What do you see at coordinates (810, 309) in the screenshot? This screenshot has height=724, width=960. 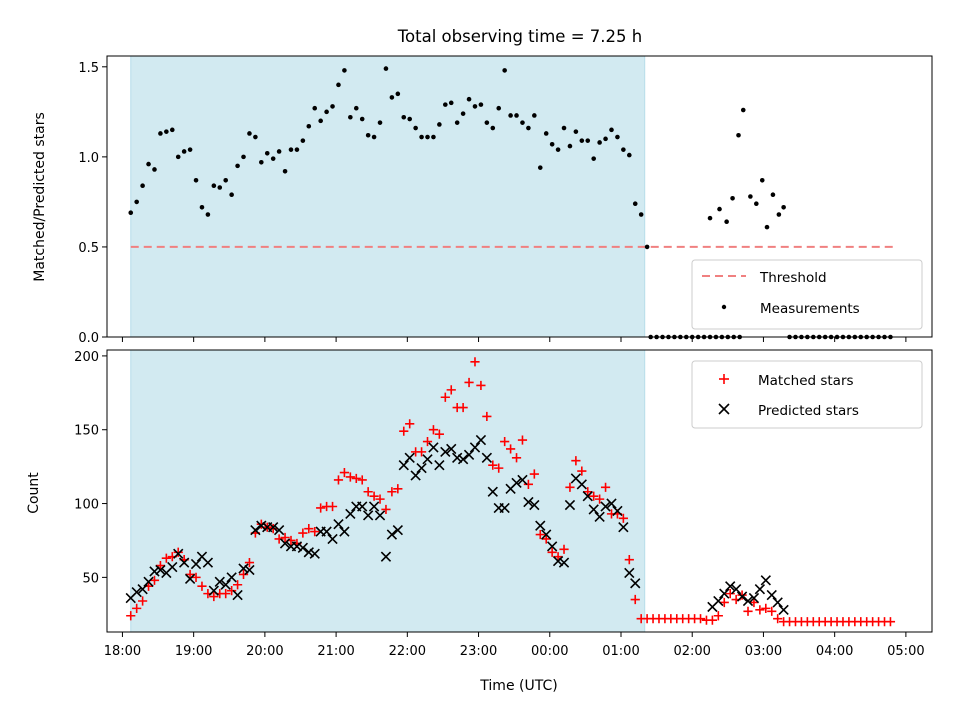 I see `legend-measurements-label: Measurements` at bounding box center [810, 309].